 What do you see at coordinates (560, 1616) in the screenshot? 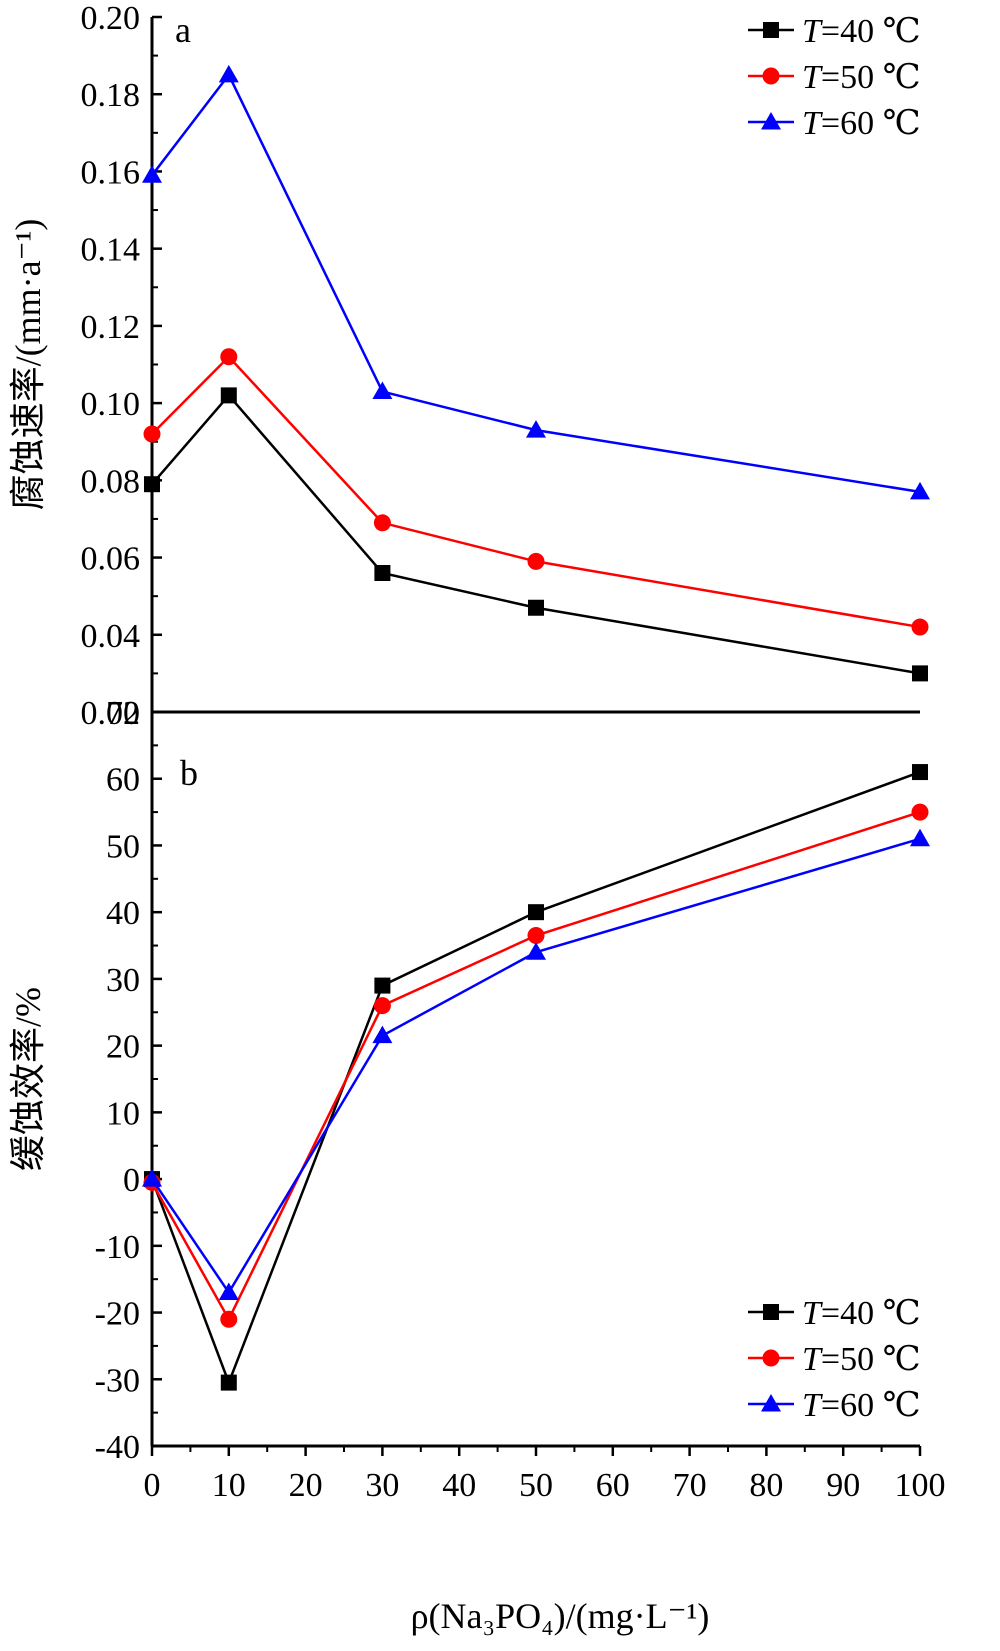
I see `x-axis-title: ρ(Na₃PO₄)/(mg·L⁻¹)` at bounding box center [560, 1616].